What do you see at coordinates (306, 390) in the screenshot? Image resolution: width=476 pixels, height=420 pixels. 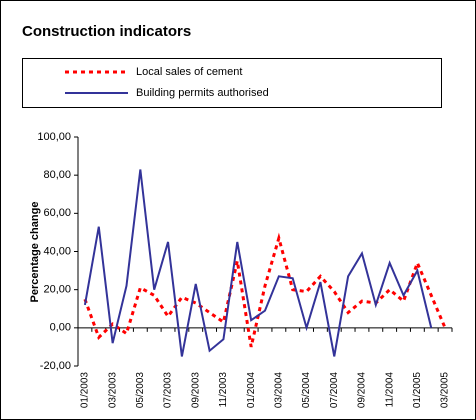 I see `x-tick-label: 05/2004` at bounding box center [306, 390].